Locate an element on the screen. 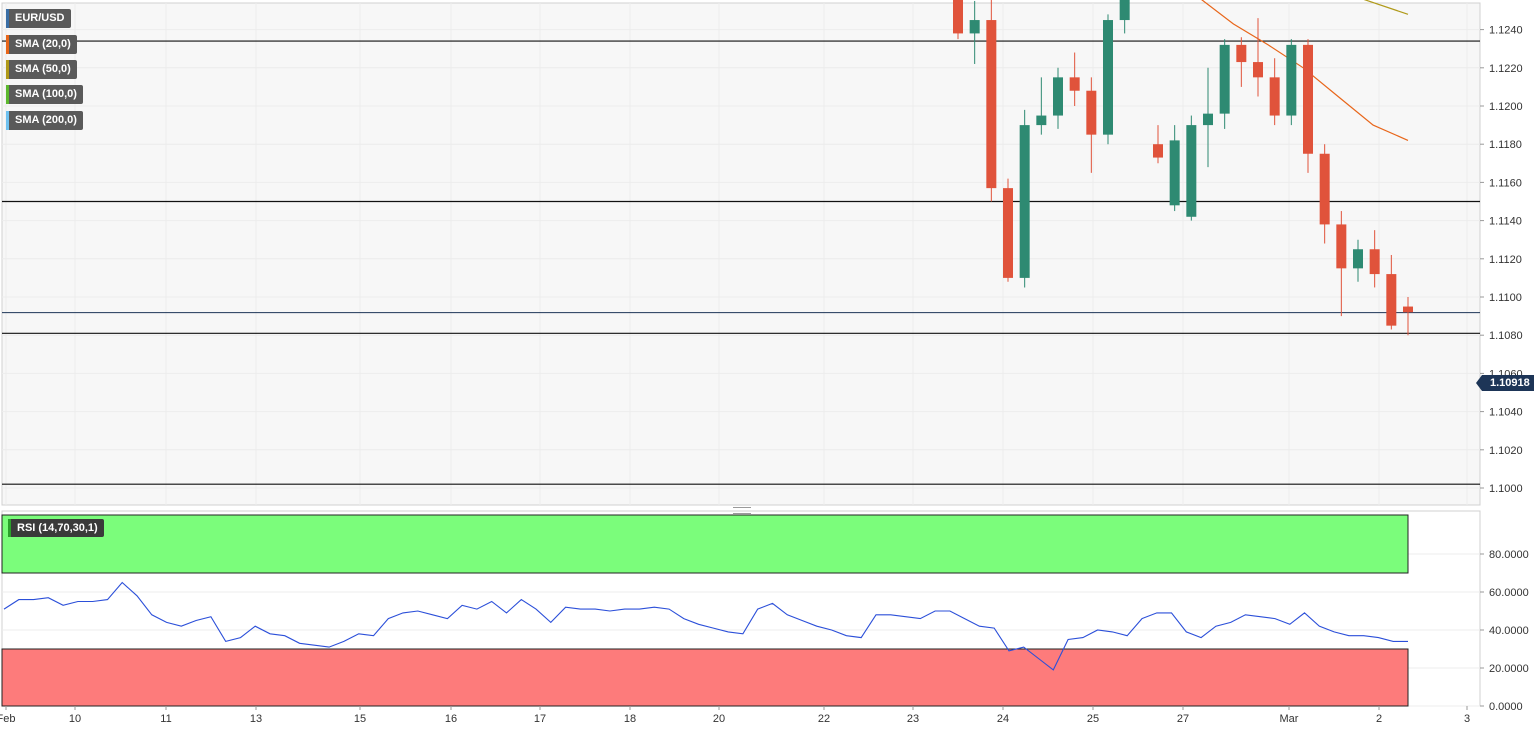 Image resolution: width=1536 pixels, height=730 pixels. time-tick-label: 17 is located at coordinates (540, 719).